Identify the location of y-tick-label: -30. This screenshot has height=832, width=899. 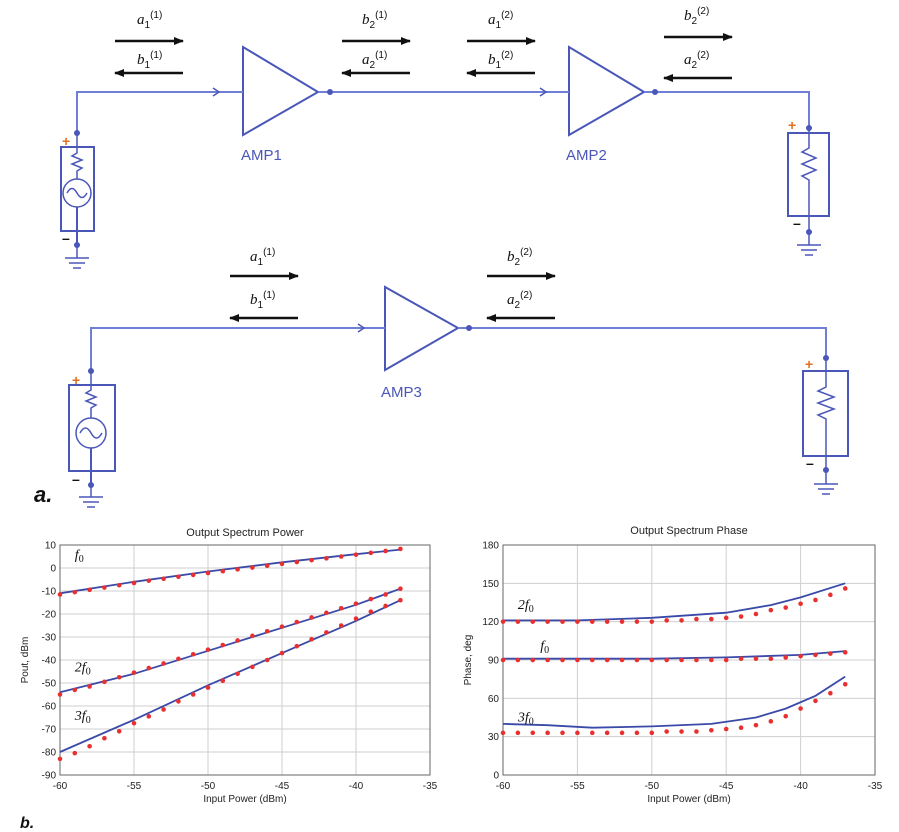
(49, 638).